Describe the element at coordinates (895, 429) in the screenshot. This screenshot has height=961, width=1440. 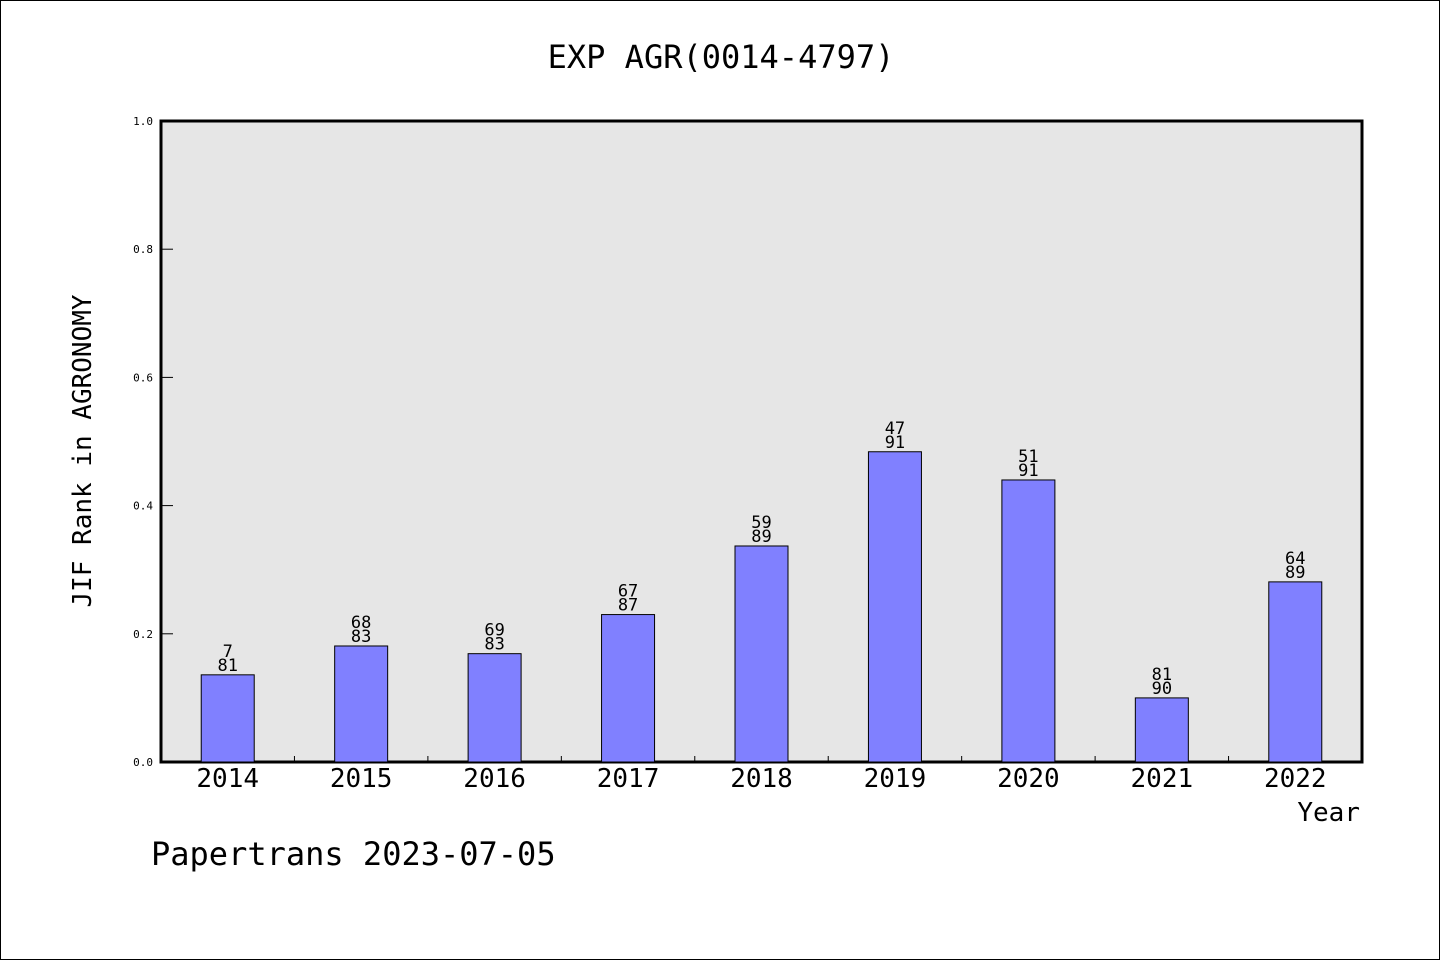
I see `rank-label: 47` at that location.